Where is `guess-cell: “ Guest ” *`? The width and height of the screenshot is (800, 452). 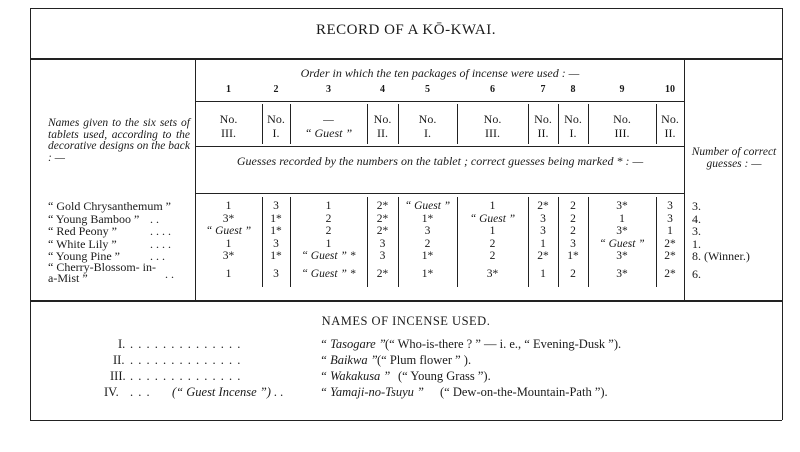
guess-cell: “ Guest ” * is located at coordinates (328, 256).